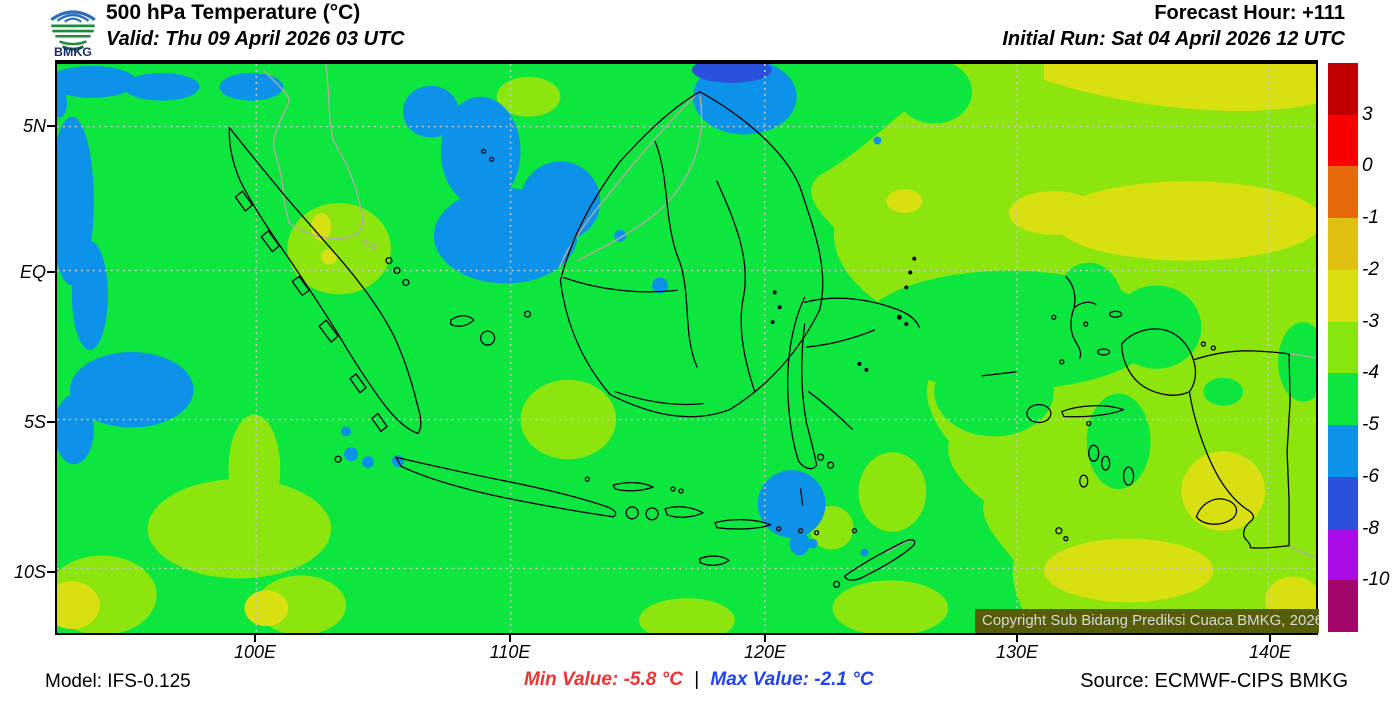 The height and width of the screenshot is (709, 1400). Describe the element at coordinates (1249, 13) in the screenshot. I see `forecast-hour-label: Forecast Hour: +111` at that location.